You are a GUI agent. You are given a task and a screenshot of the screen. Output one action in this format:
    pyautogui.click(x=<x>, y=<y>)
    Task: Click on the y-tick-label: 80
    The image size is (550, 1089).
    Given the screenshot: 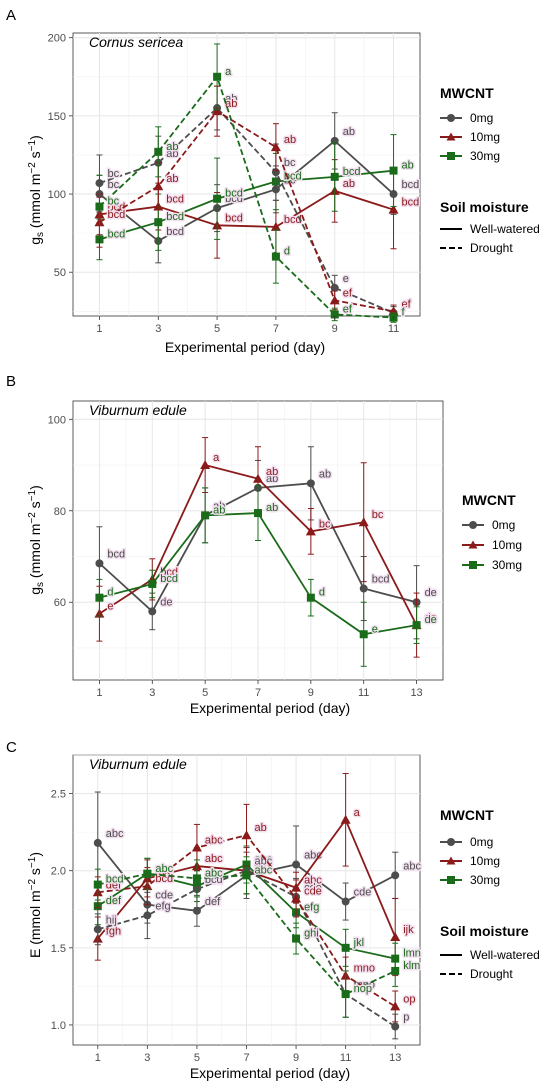 What is the action you would take?
    pyautogui.click(x=60, y=512)
    